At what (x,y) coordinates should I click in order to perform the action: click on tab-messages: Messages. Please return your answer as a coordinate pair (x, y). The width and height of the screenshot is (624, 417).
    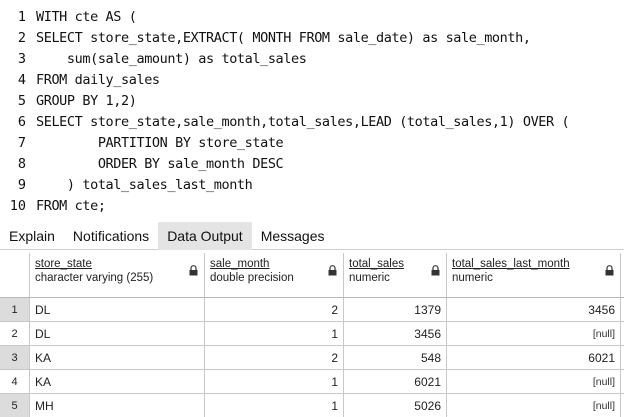
    Looking at the image, I should click on (292, 236).